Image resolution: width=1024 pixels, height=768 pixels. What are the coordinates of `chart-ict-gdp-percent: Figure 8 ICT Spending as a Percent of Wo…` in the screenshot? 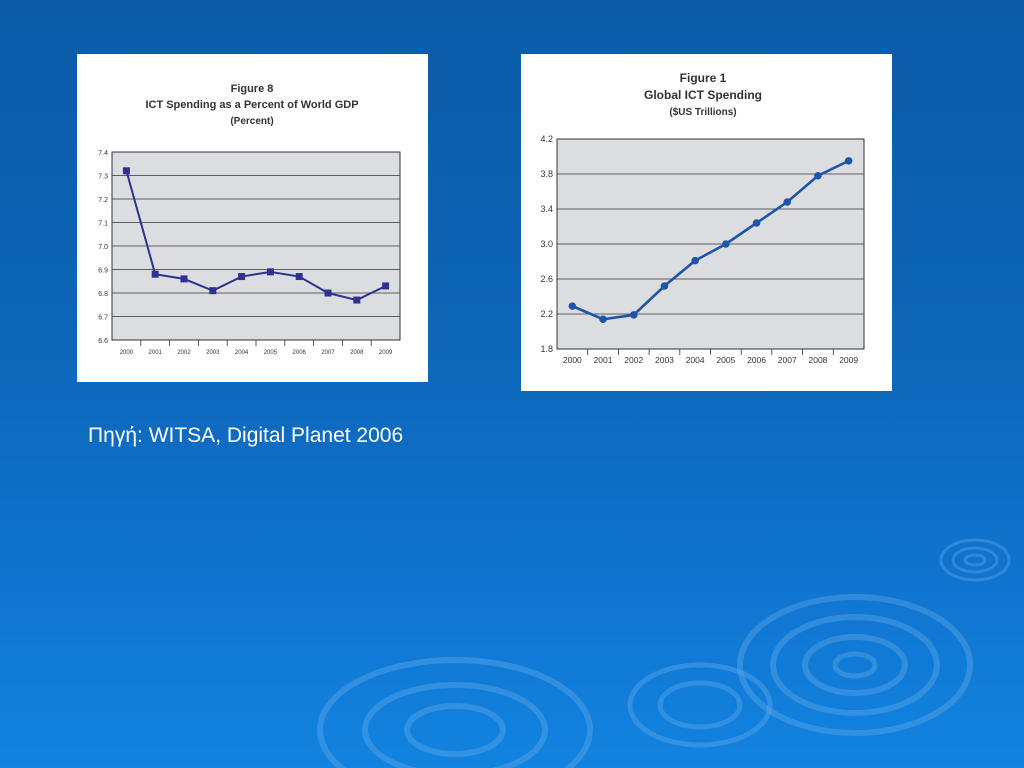 It's located at (249, 219).